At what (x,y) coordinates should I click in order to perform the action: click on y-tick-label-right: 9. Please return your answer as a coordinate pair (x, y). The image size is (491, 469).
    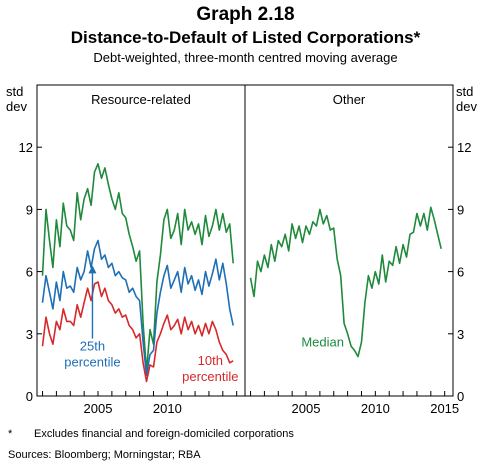
    Looking at the image, I should click on (460, 209).